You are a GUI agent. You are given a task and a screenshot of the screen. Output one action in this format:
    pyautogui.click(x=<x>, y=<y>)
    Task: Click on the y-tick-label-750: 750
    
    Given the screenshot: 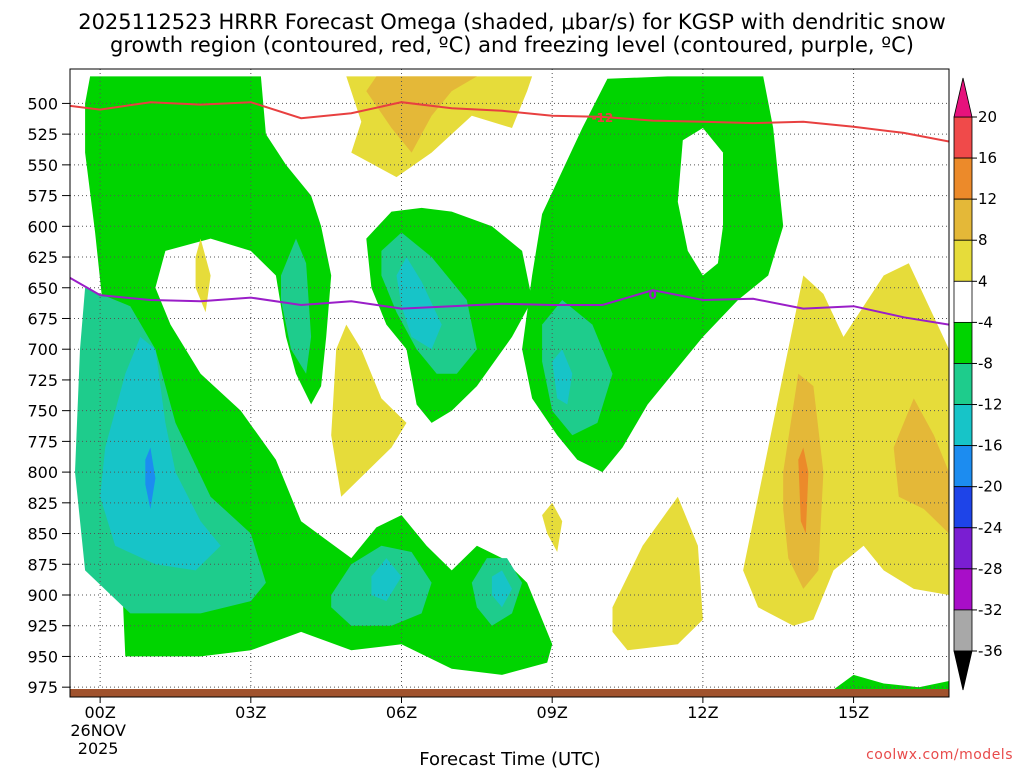 What is the action you would take?
    pyautogui.click(x=42, y=411)
    